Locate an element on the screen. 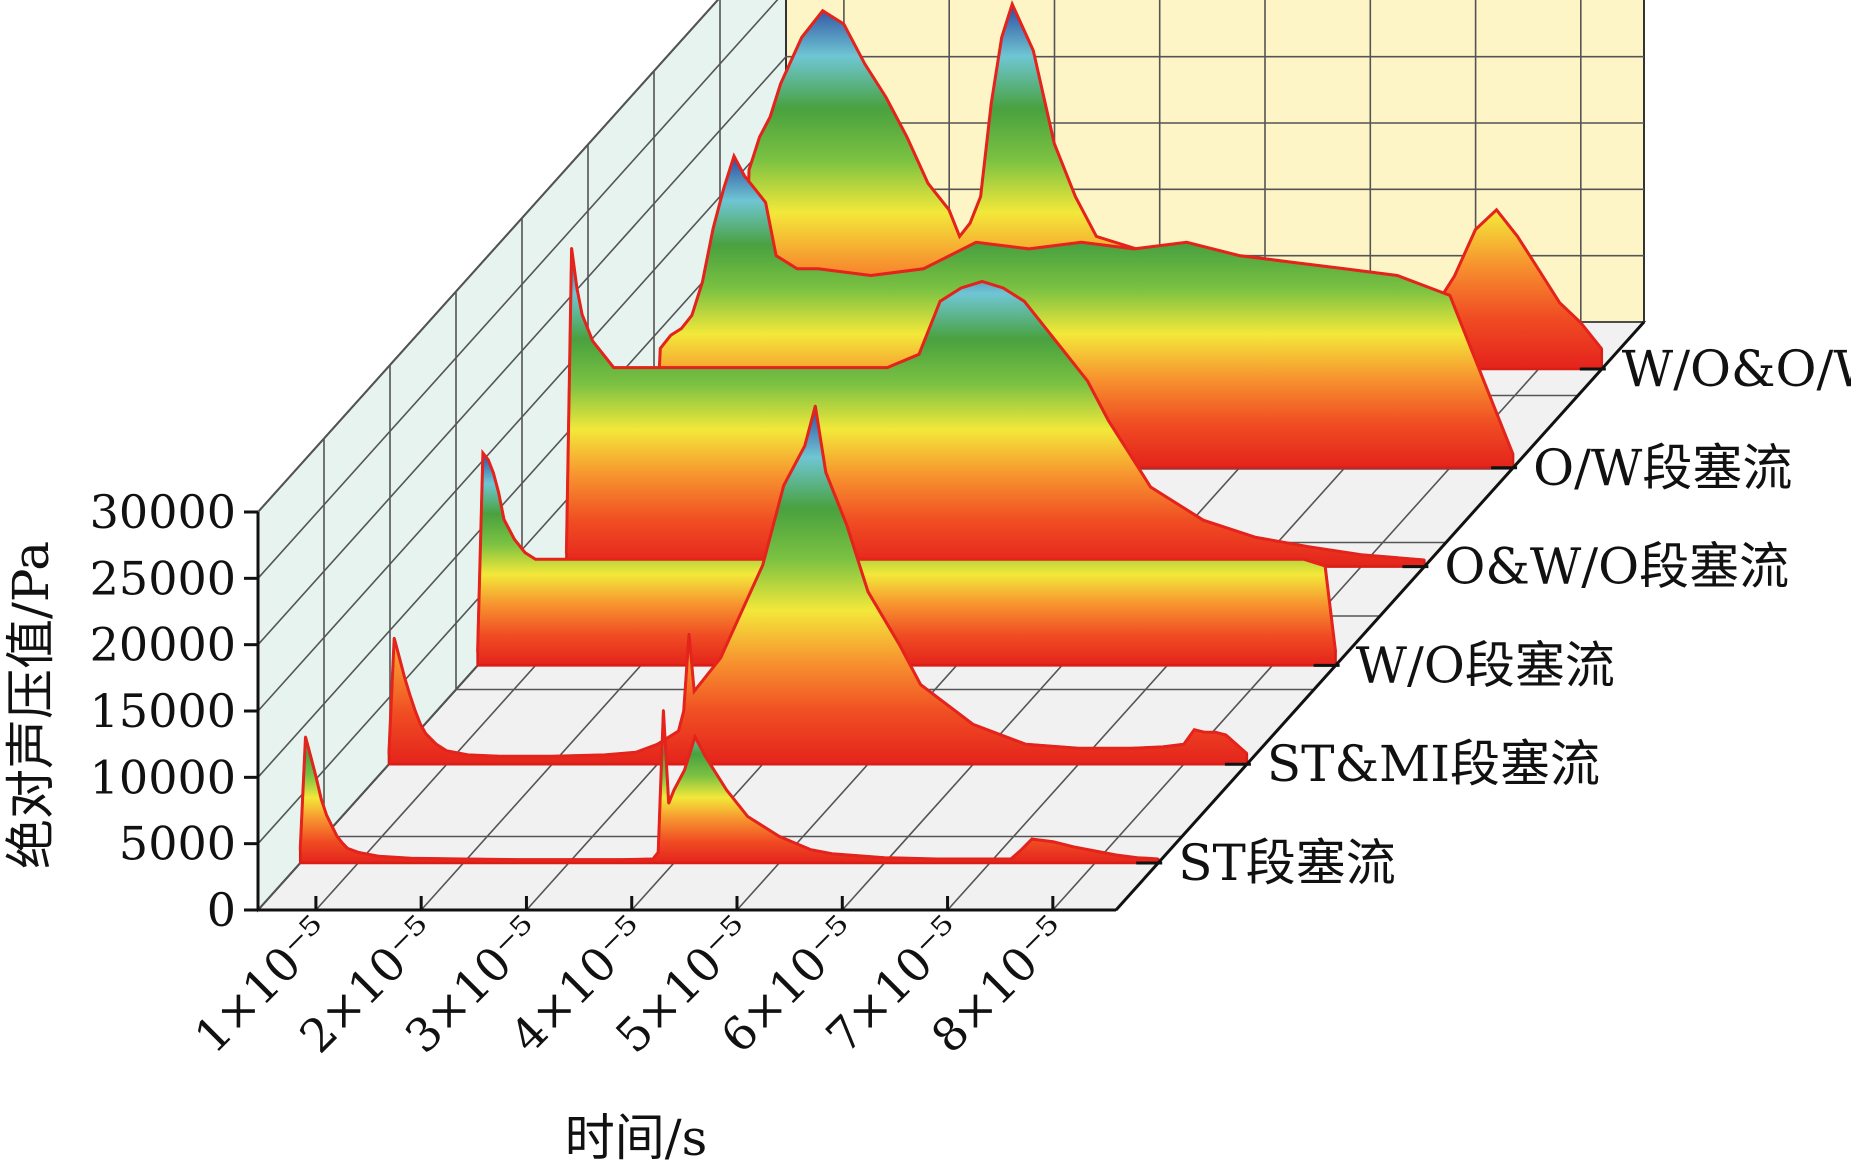 The width and height of the screenshot is (1851, 1167). y-tick-label: 20000 is located at coordinates (163, 645).